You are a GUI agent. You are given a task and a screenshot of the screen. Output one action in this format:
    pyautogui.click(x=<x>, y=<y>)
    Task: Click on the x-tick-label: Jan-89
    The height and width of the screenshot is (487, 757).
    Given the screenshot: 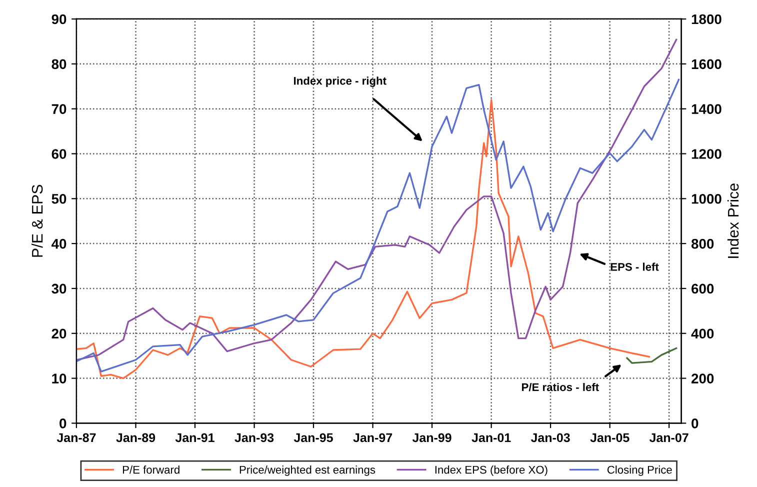 What is the action you would take?
    pyautogui.click(x=136, y=437)
    